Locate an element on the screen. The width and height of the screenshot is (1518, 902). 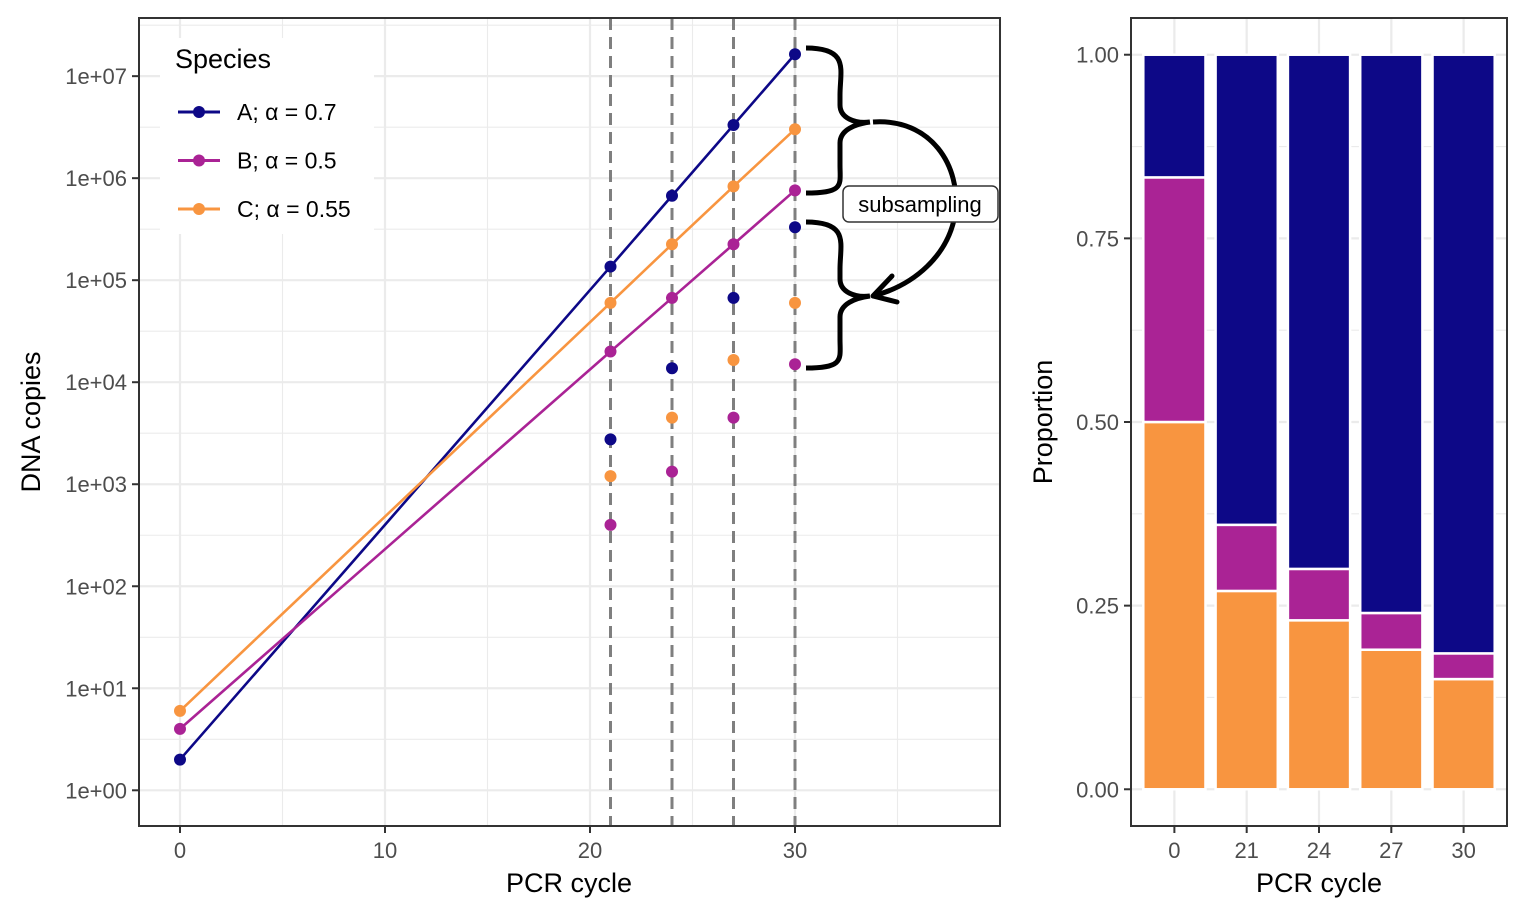
subsampled-points is located at coordinates (702, 376).